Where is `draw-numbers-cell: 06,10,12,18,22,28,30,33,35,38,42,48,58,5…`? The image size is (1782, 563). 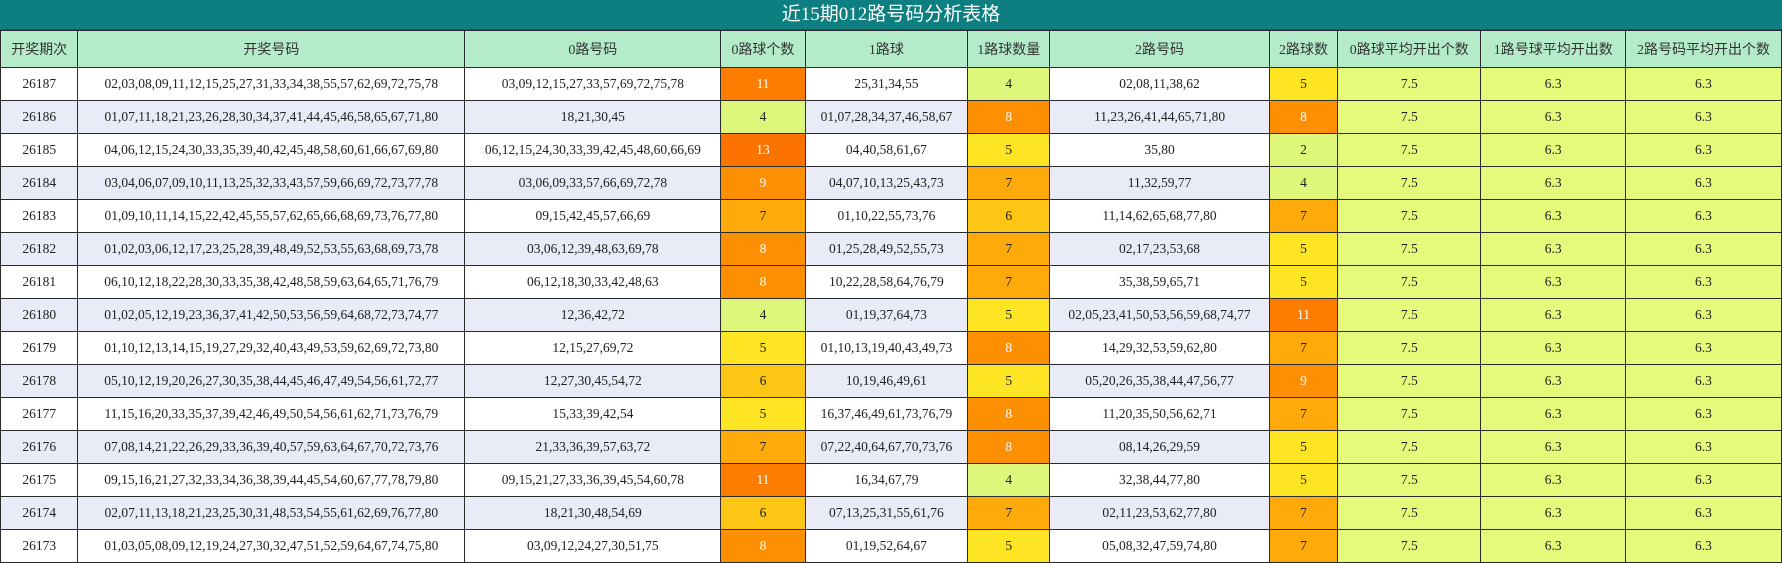
draw-numbers-cell: 06,10,12,18,22,28,30,33,35,38,42,48,58,5… is located at coordinates (271, 282).